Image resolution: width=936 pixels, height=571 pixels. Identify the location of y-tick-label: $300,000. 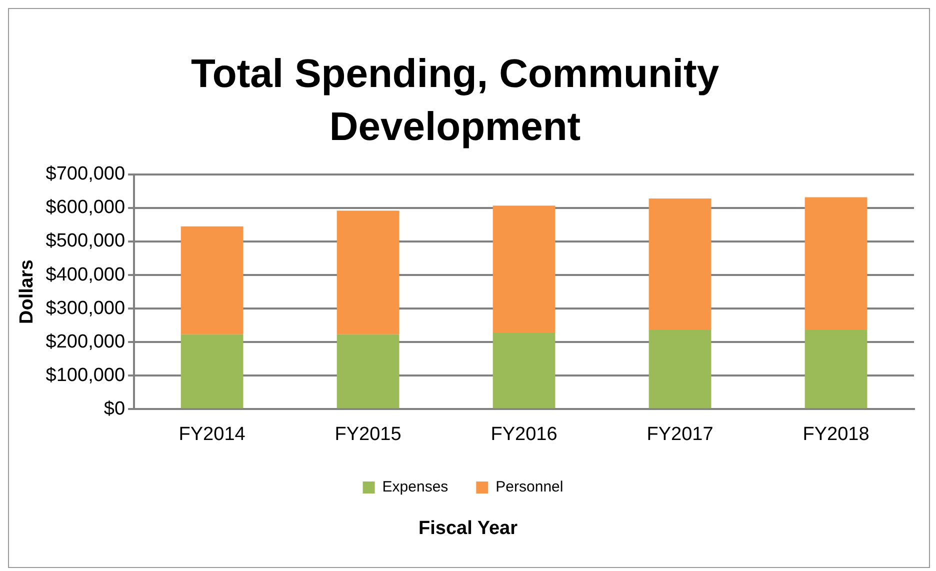
(86, 308).